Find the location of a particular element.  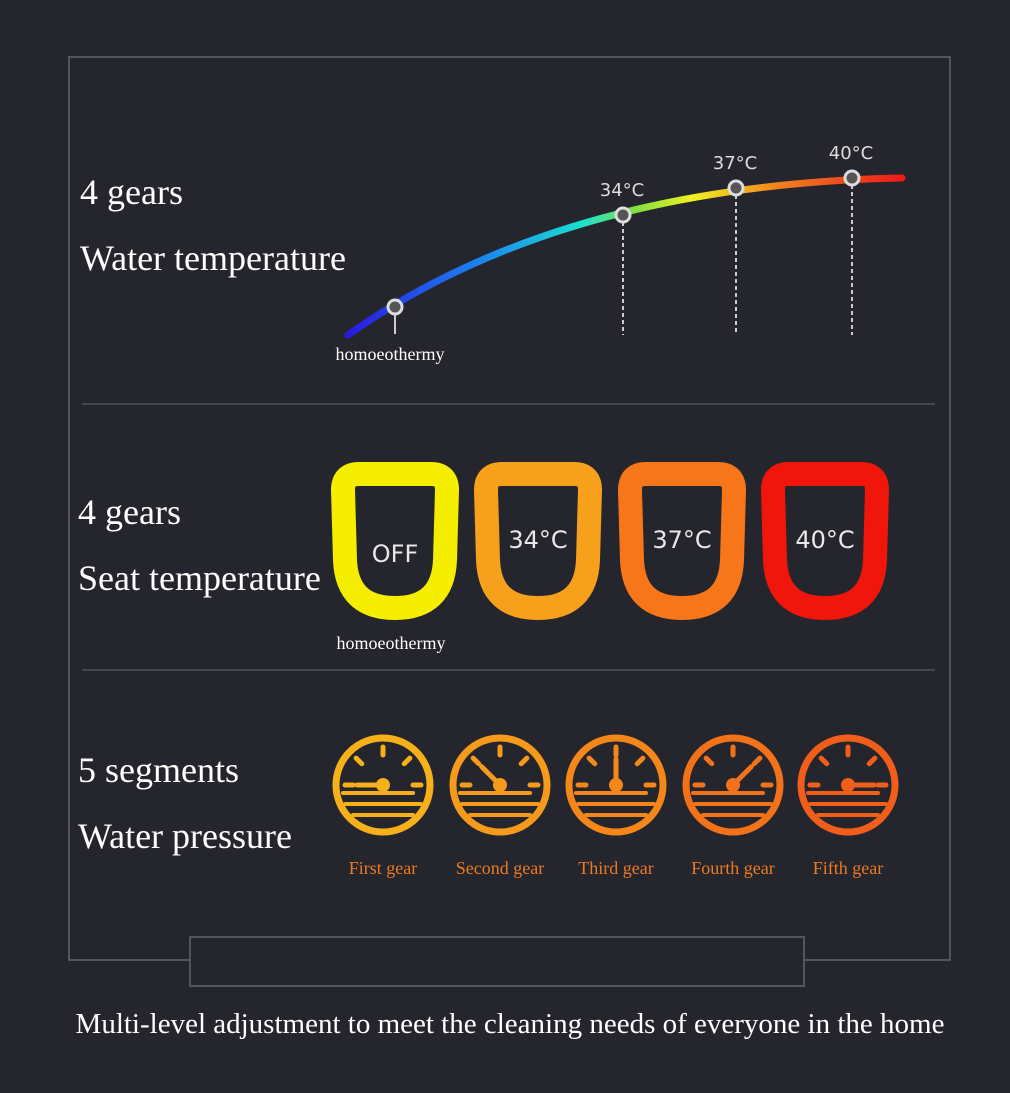

gear-label: Second gear is located at coordinates (500, 868).